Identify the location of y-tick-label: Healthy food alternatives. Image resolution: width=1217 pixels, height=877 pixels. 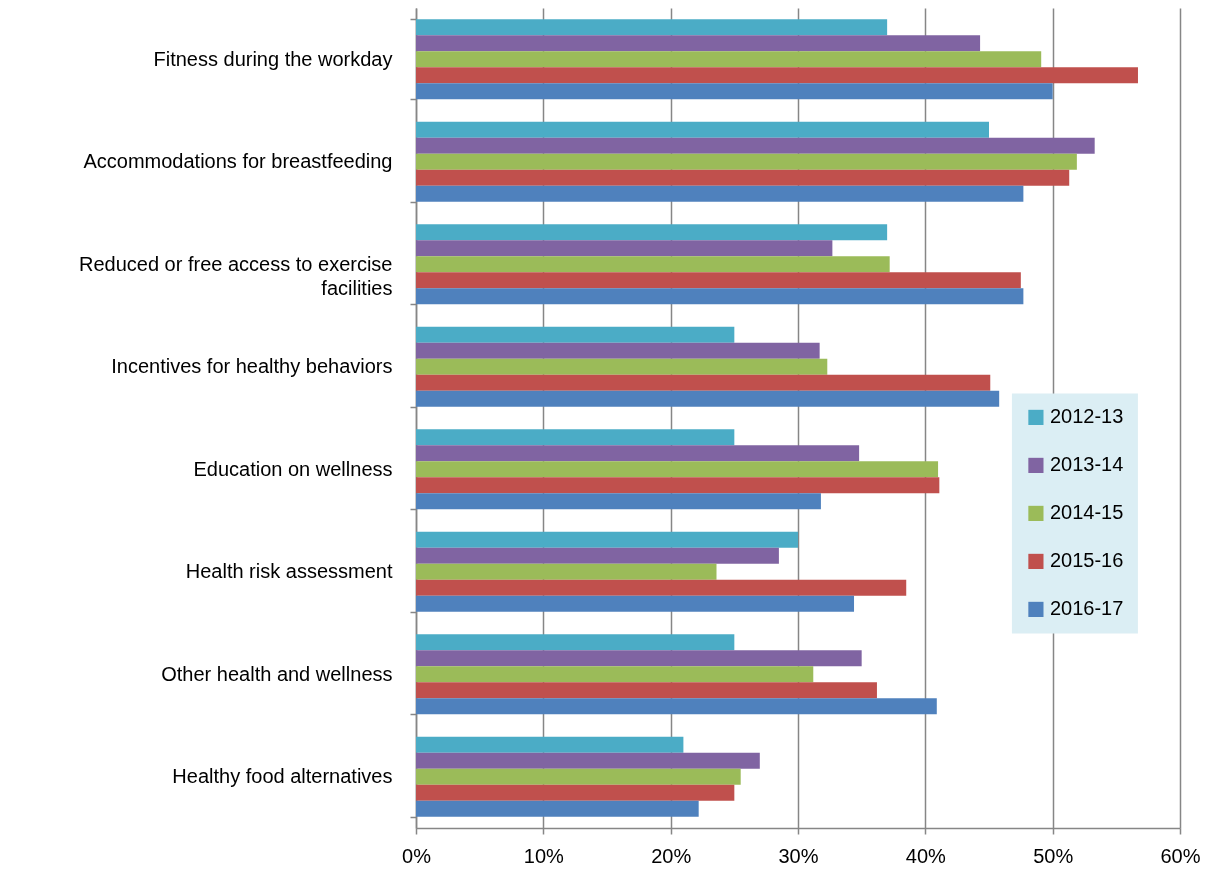
(282, 776).